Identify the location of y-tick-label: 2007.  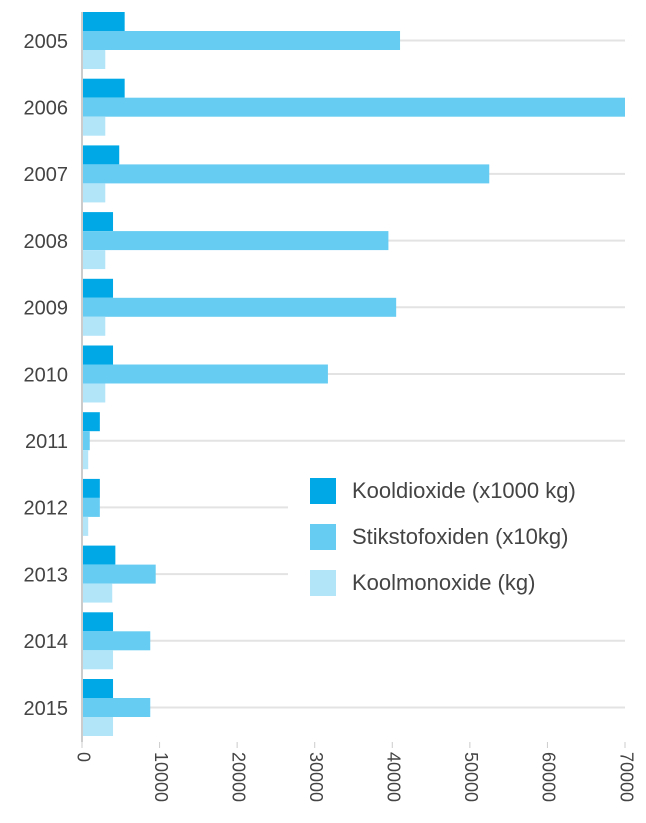
(46, 175).